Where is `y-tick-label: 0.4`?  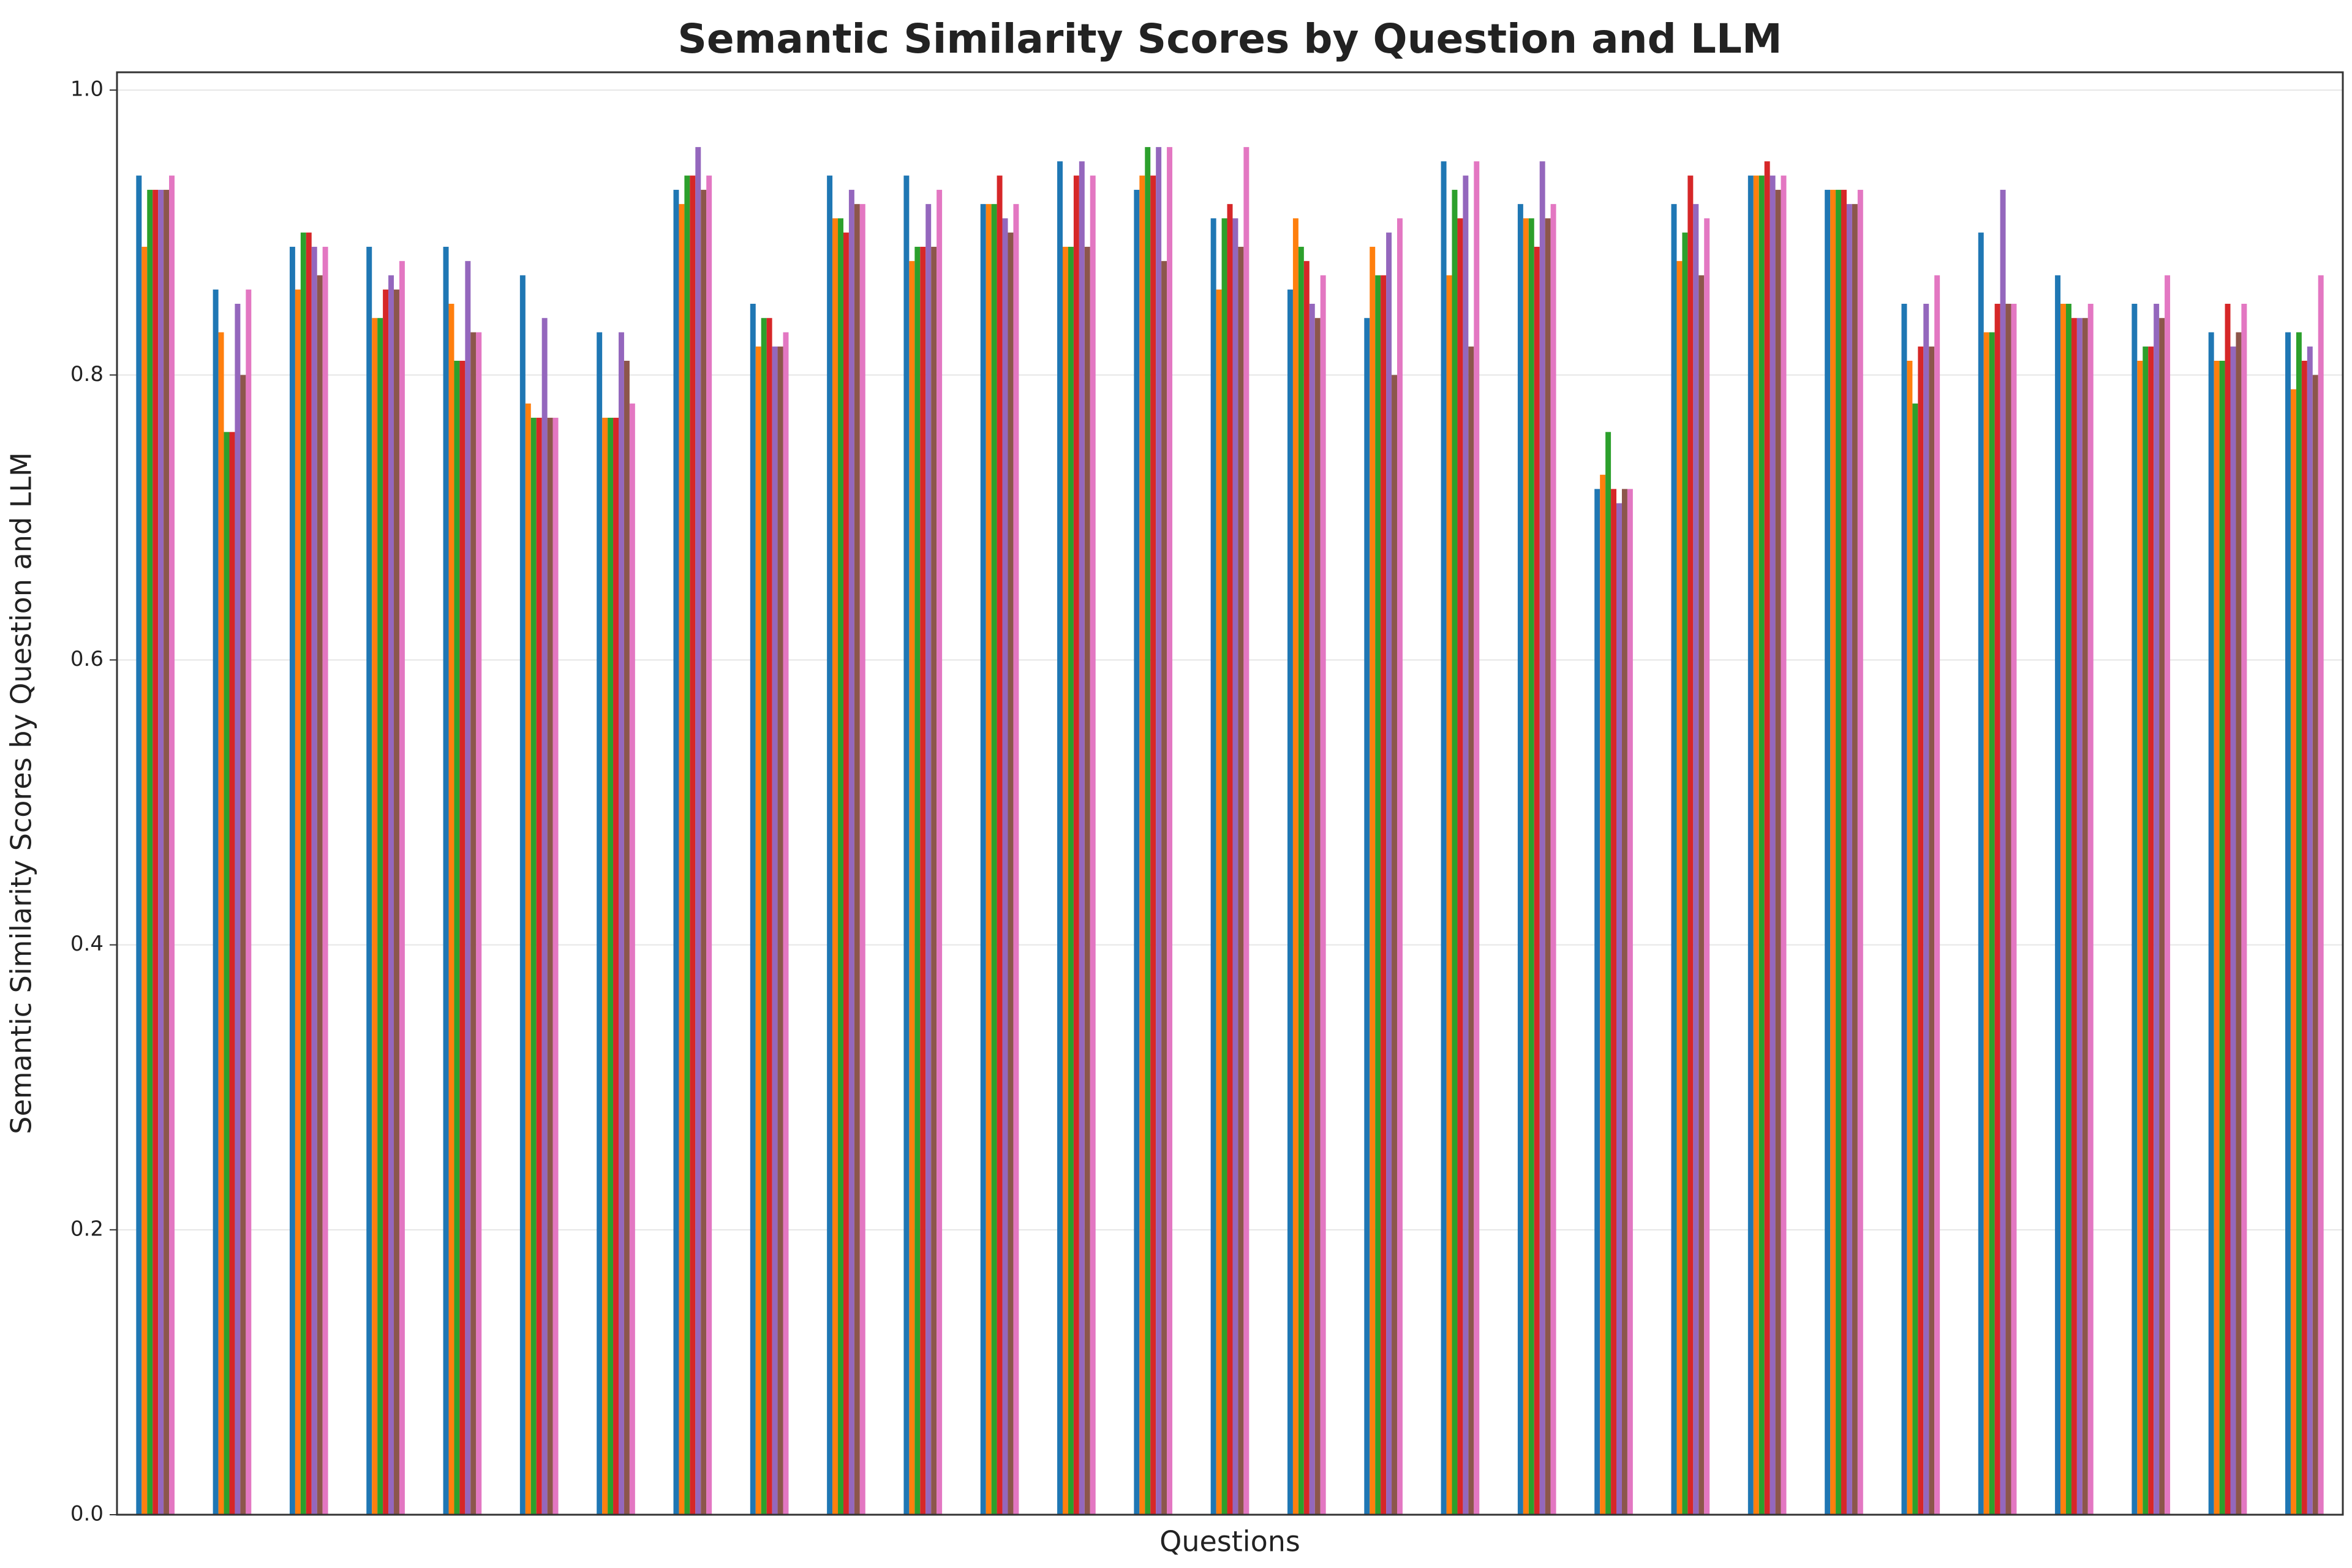 y-tick-label: 0.4 is located at coordinates (87, 944).